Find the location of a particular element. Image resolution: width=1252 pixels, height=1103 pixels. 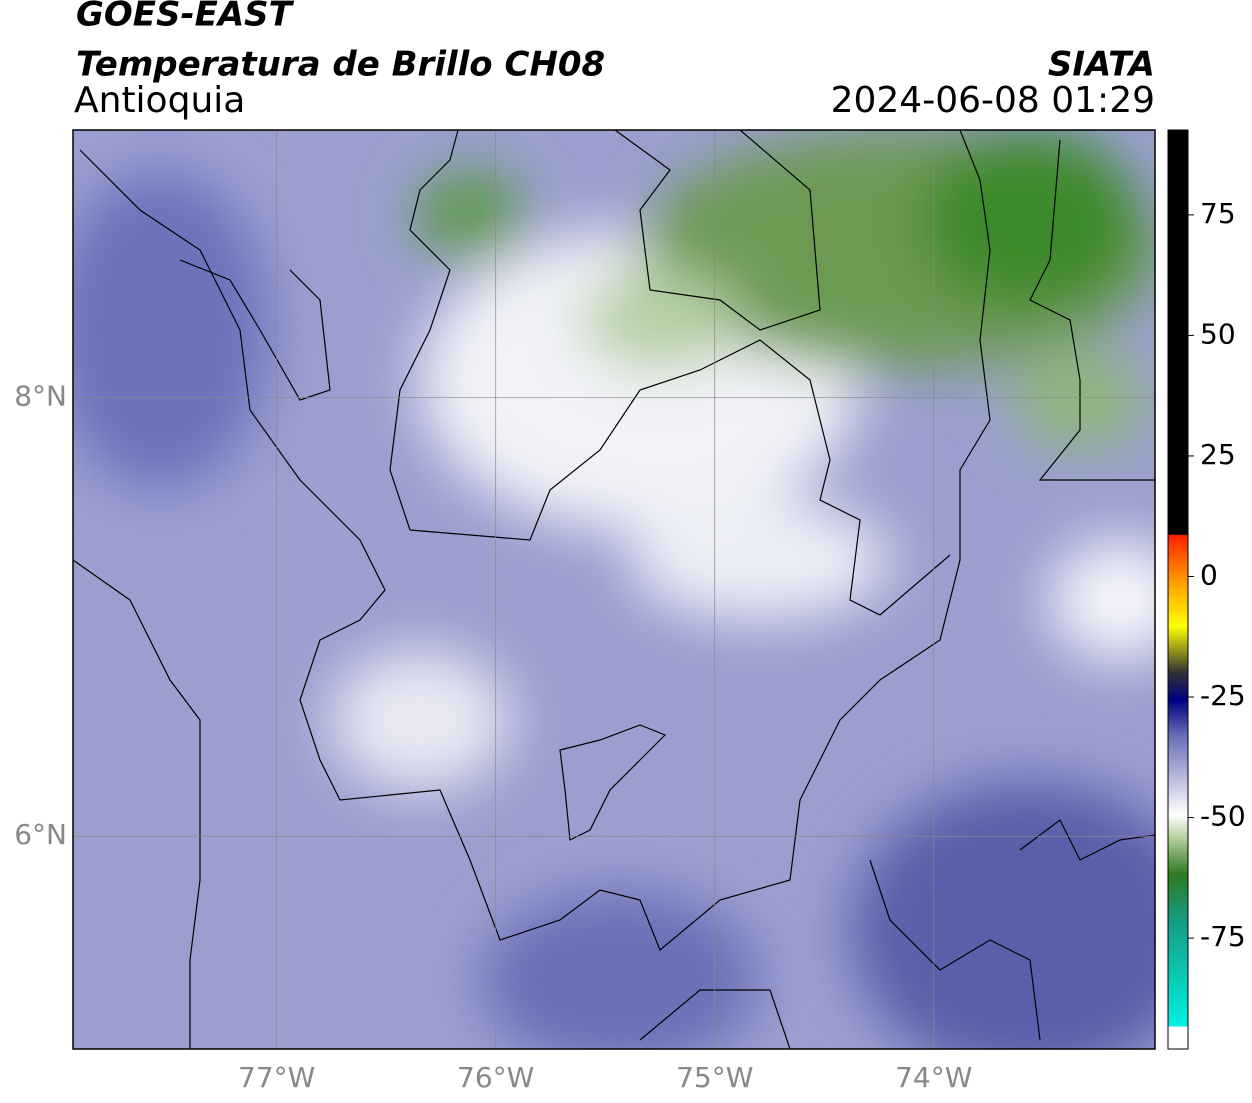

colorbar-tick-label: 0 is located at coordinates (1209, 574).